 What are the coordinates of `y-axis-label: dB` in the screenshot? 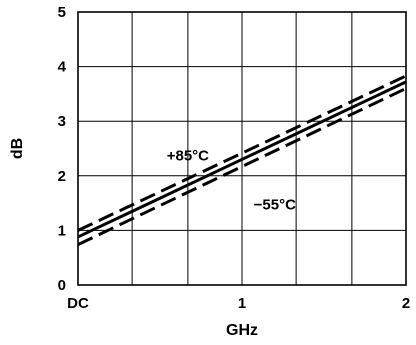 It's located at (17, 148).